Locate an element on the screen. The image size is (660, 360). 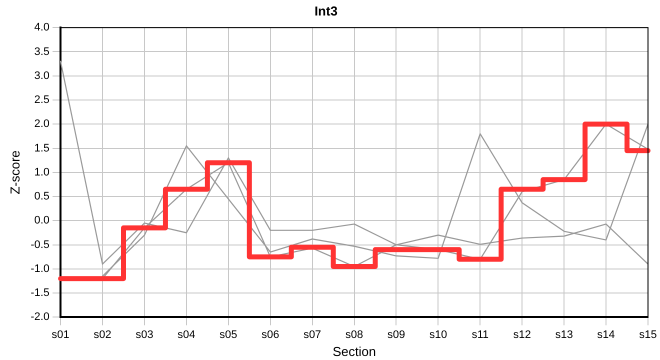
x-tick-label: s09 is located at coordinates (396, 334).